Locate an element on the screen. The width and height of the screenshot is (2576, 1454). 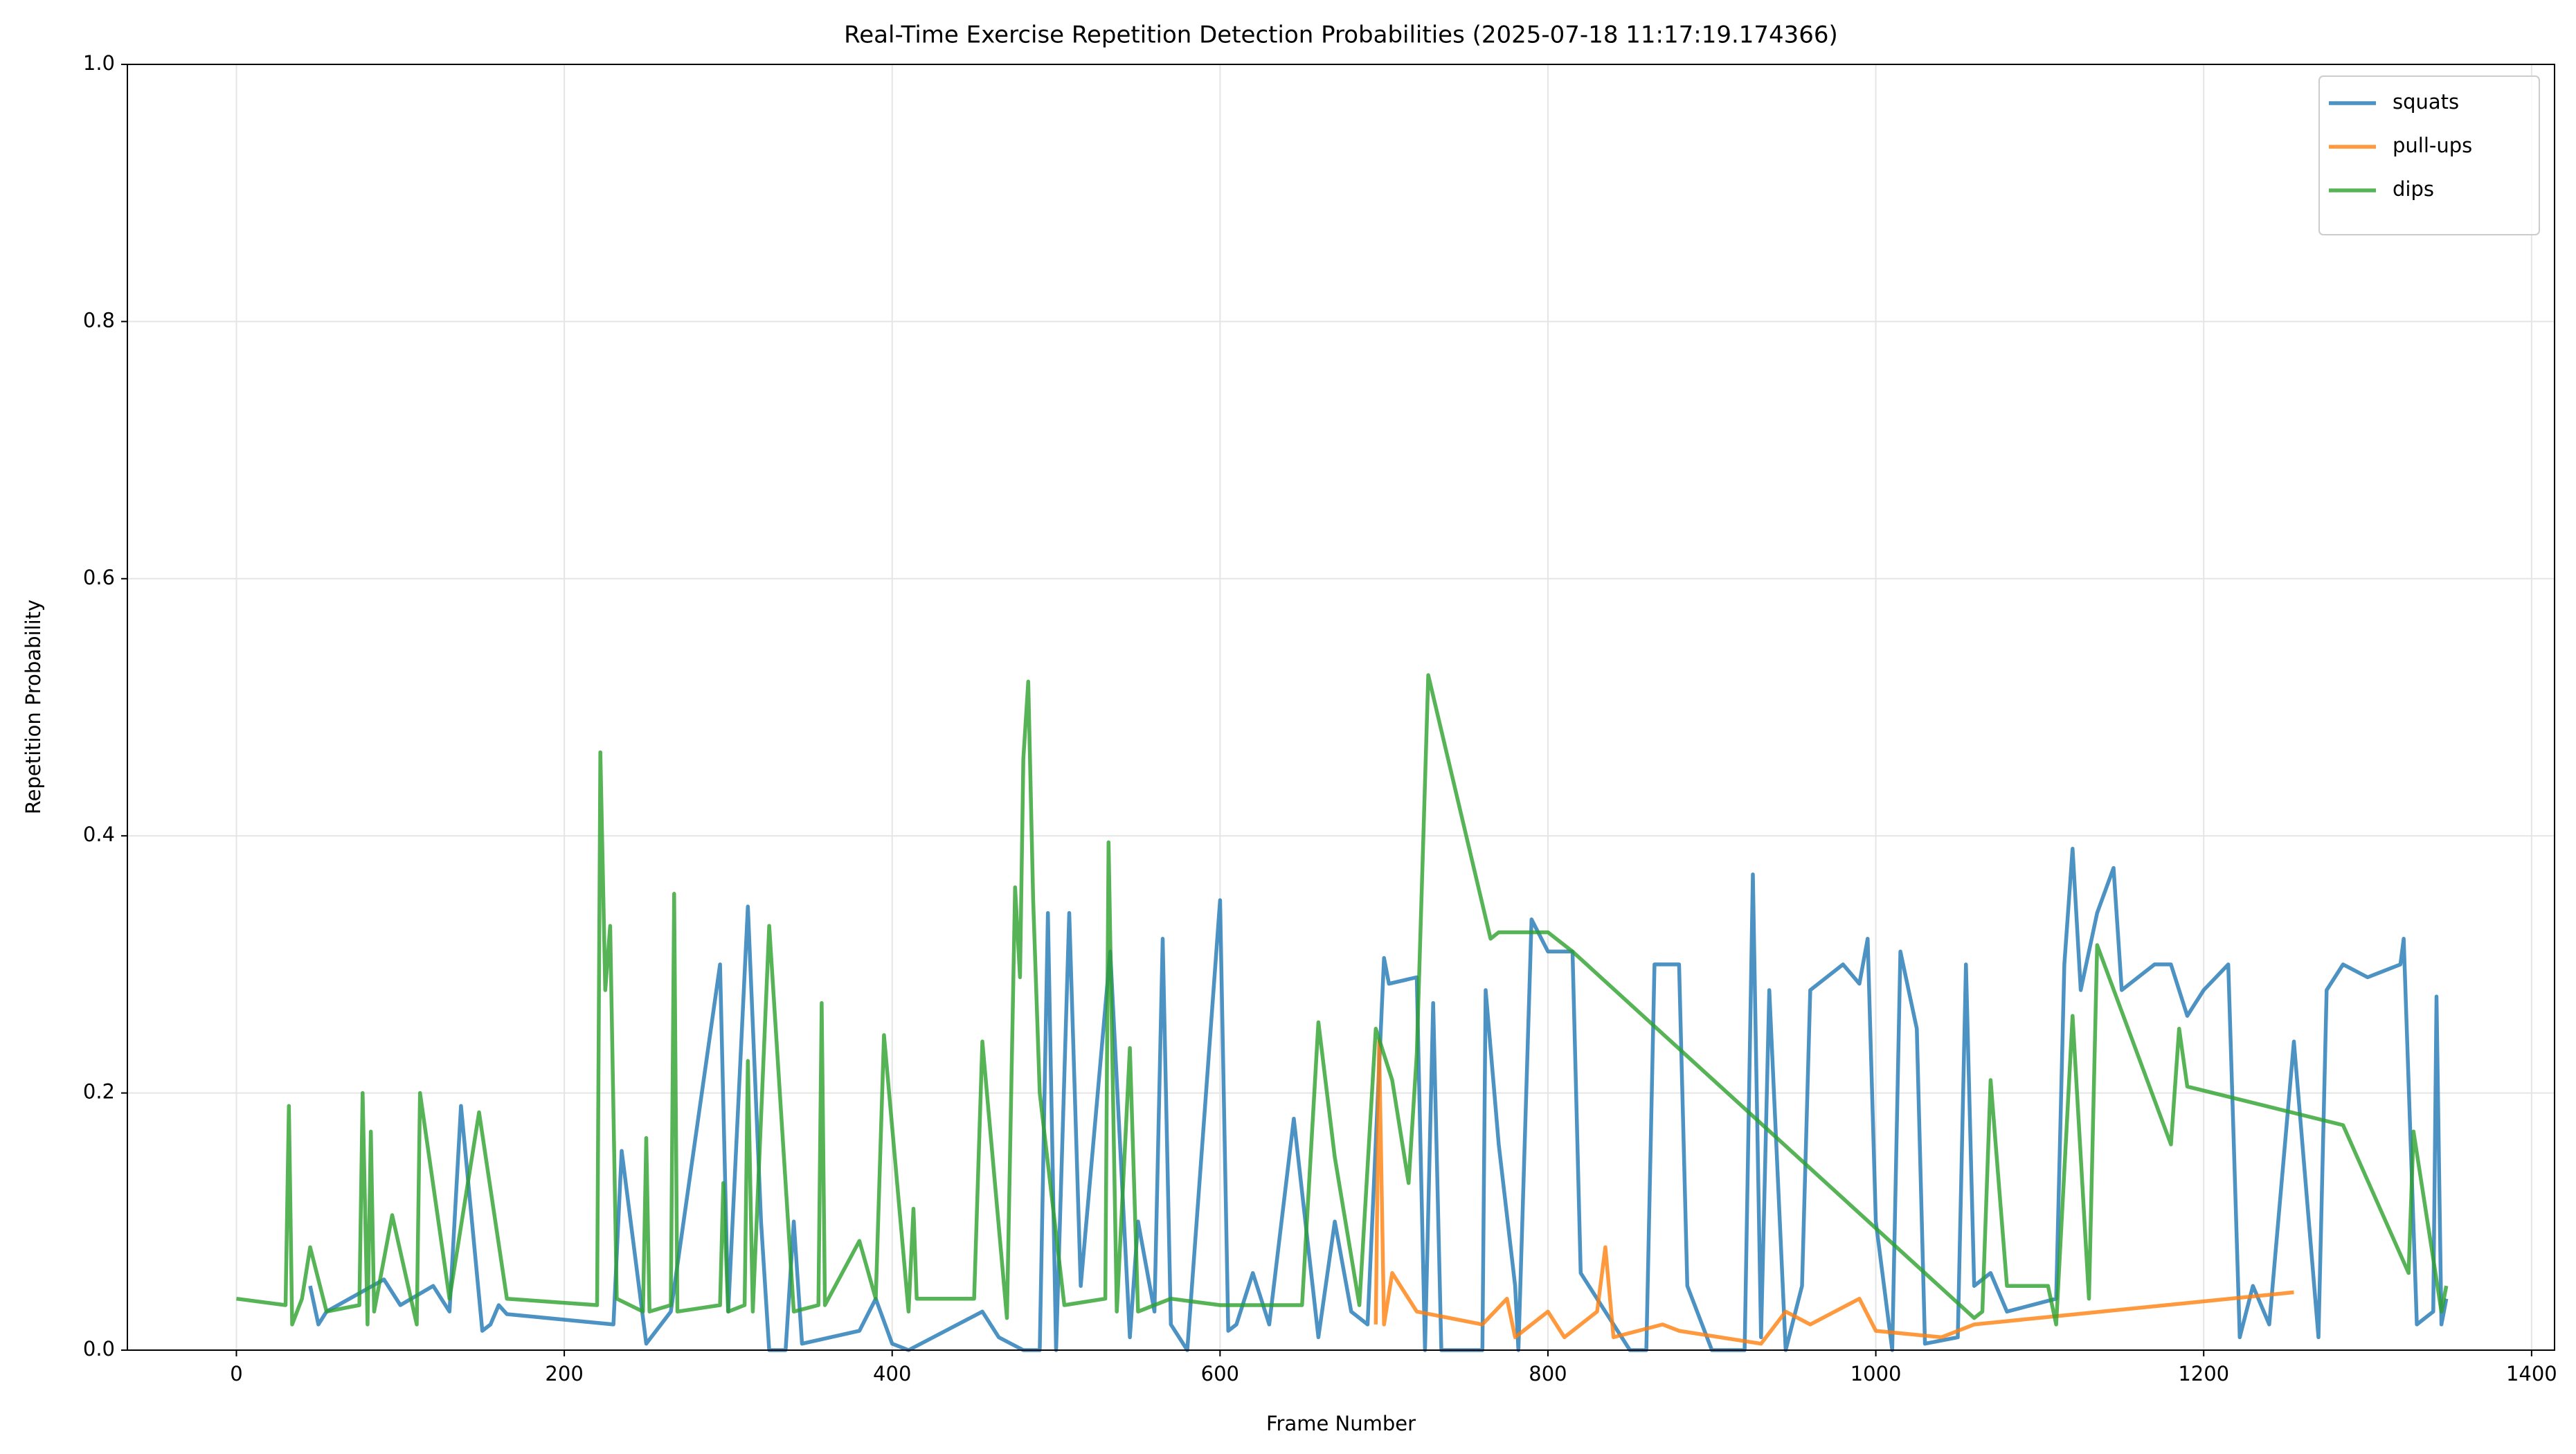
legend: squats pull-ups dips is located at coordinates (2429, 155).